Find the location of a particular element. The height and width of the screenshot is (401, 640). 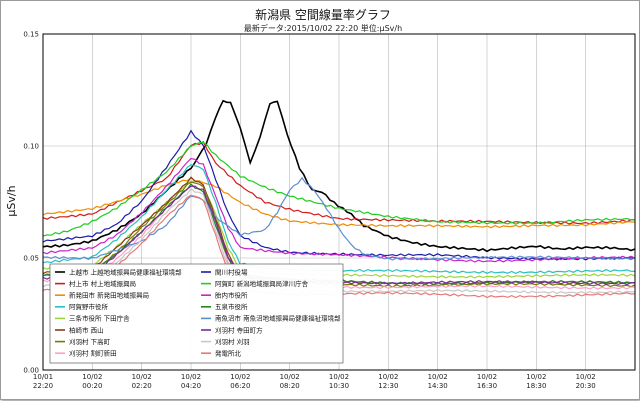

legend-label: 刈羽村 割町新田 is located at coordinates (93, 353).